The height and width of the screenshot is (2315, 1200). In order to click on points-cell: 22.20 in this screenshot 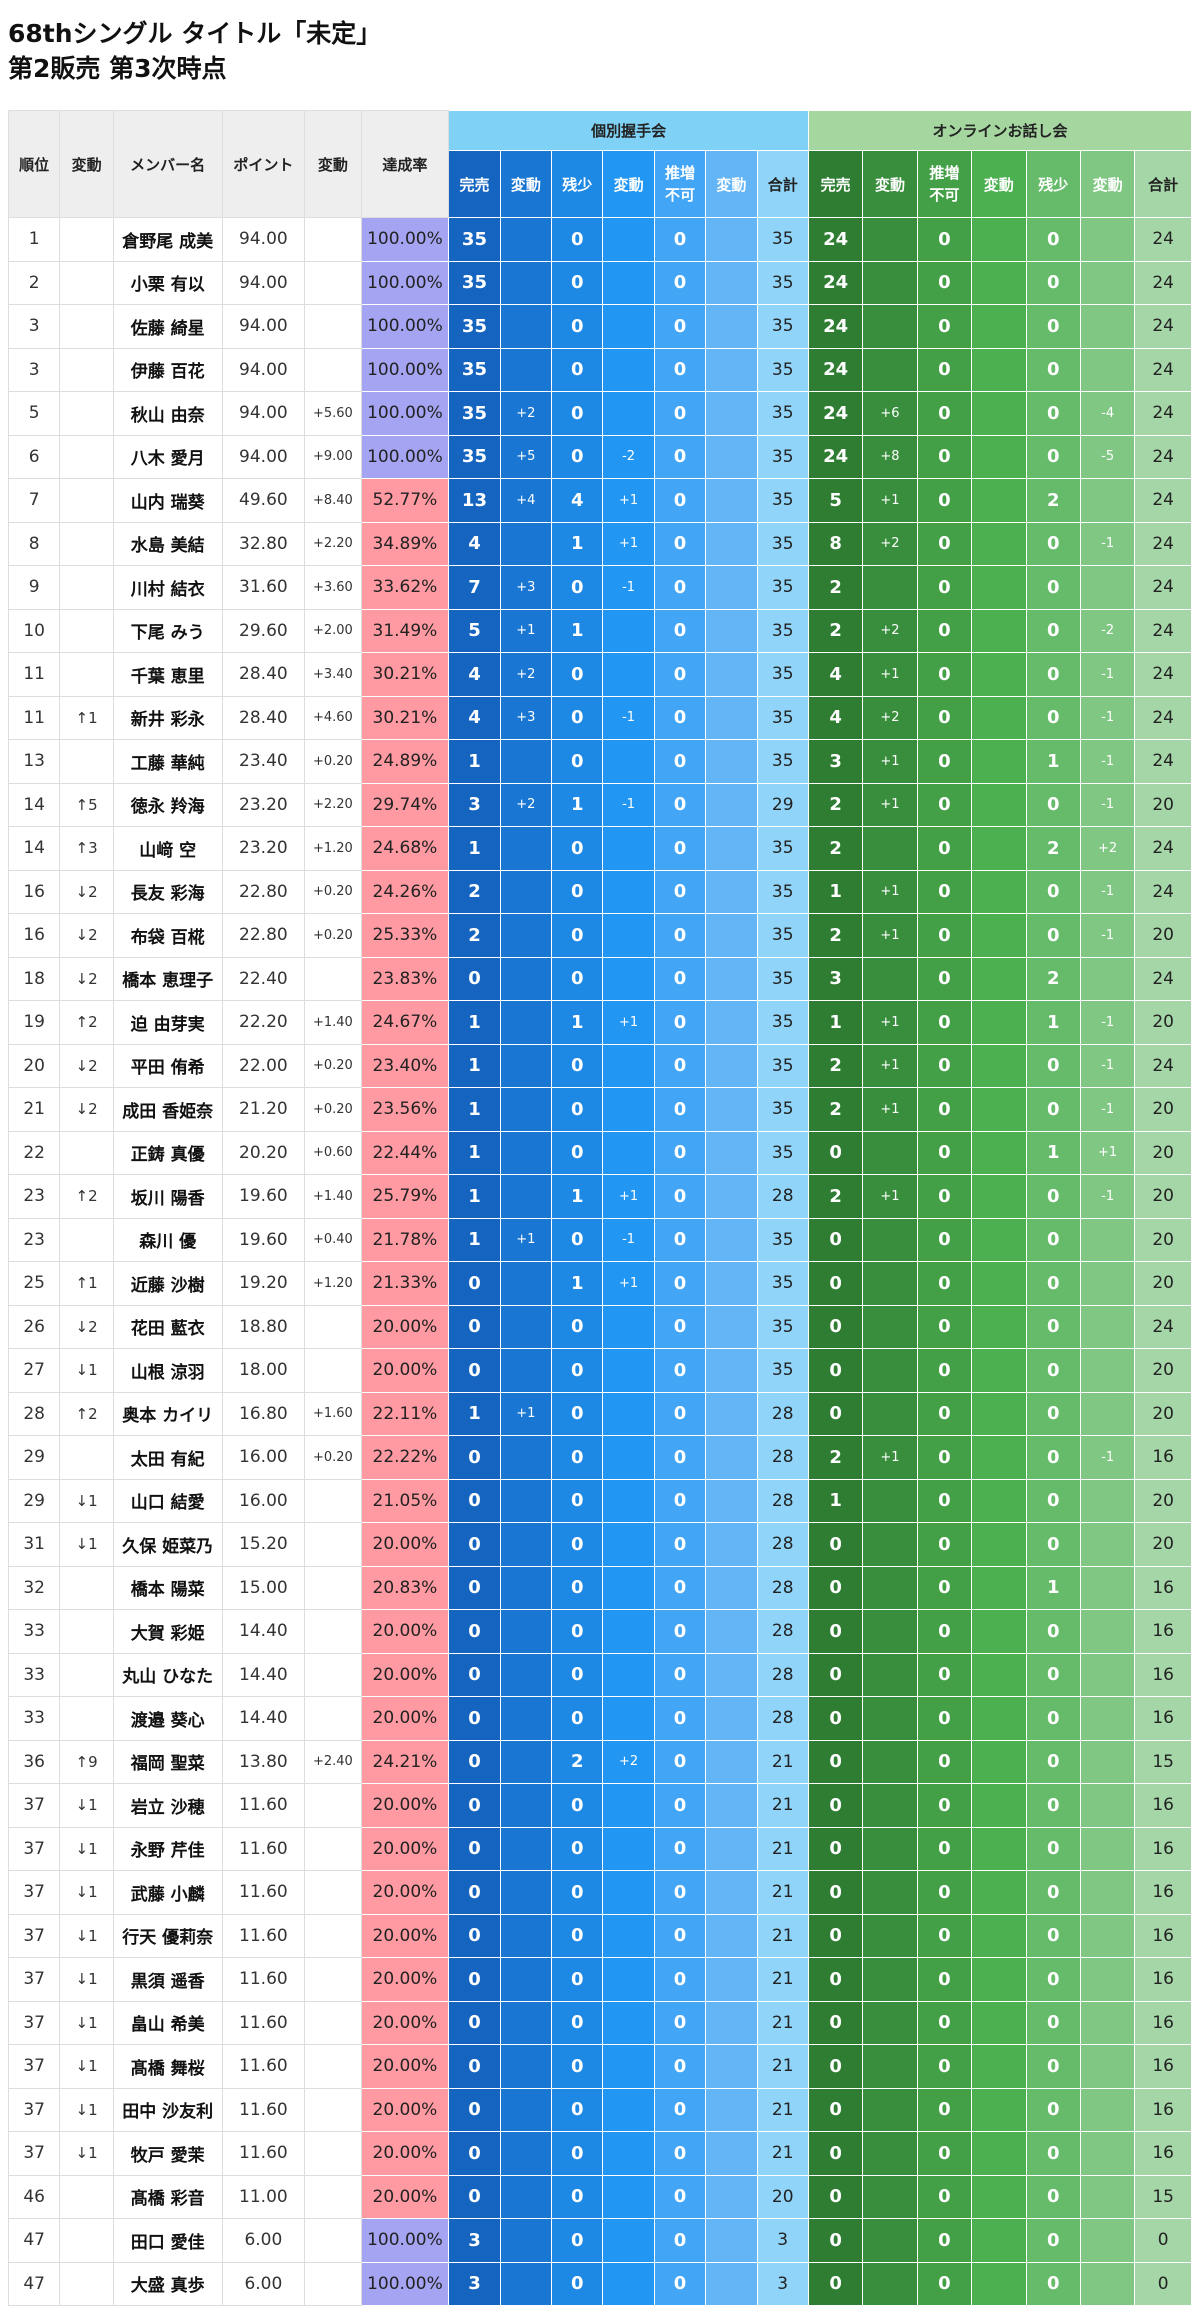, I will do `click(263, 1022)`.